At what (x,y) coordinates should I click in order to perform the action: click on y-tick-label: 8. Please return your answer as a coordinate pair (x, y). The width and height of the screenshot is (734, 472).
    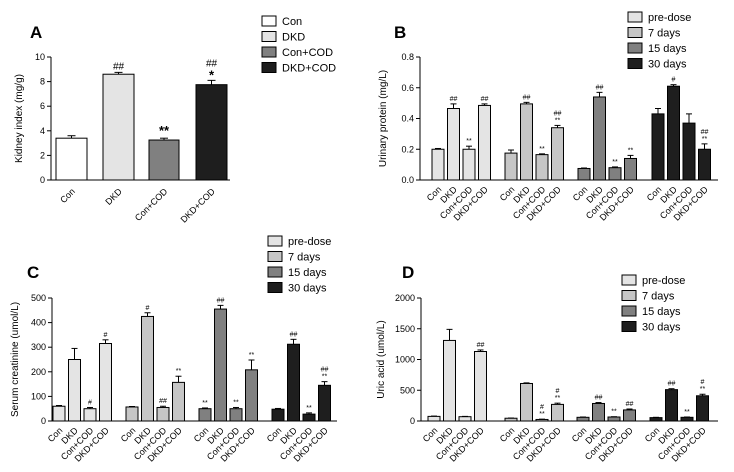
    Looking at the image, I should click on (42, 82).